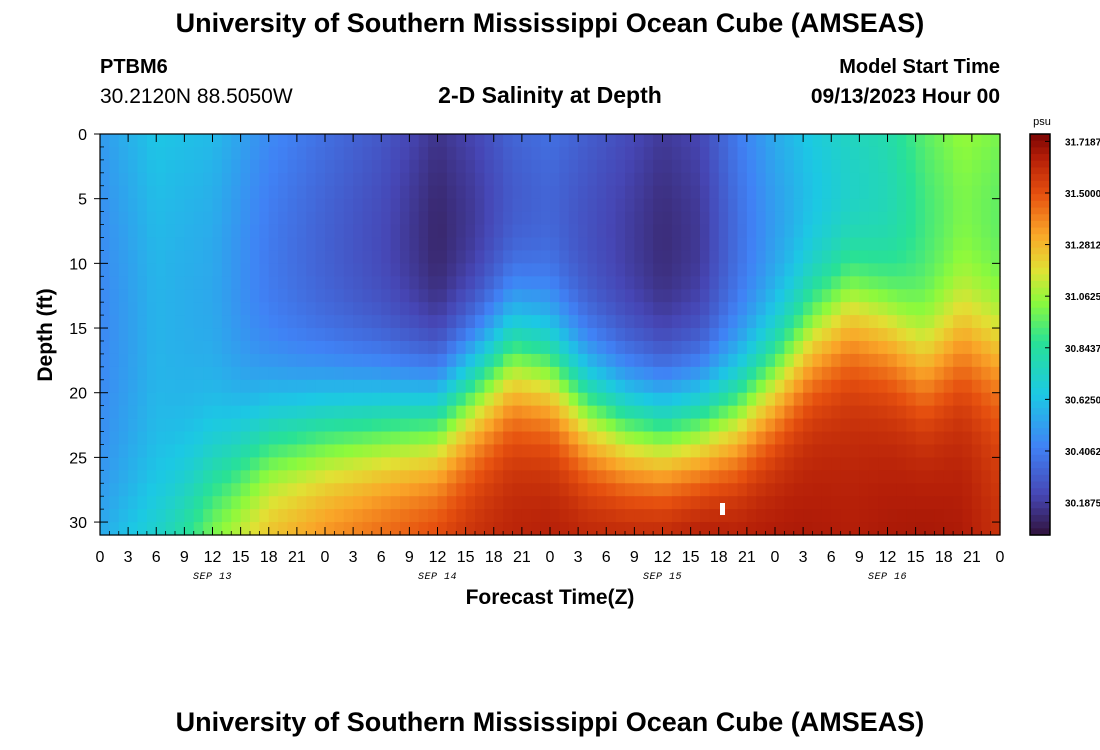 The height and width of the screenshot is (750, 1100). I want to click on colorbar-segment, so click(1040, 158).